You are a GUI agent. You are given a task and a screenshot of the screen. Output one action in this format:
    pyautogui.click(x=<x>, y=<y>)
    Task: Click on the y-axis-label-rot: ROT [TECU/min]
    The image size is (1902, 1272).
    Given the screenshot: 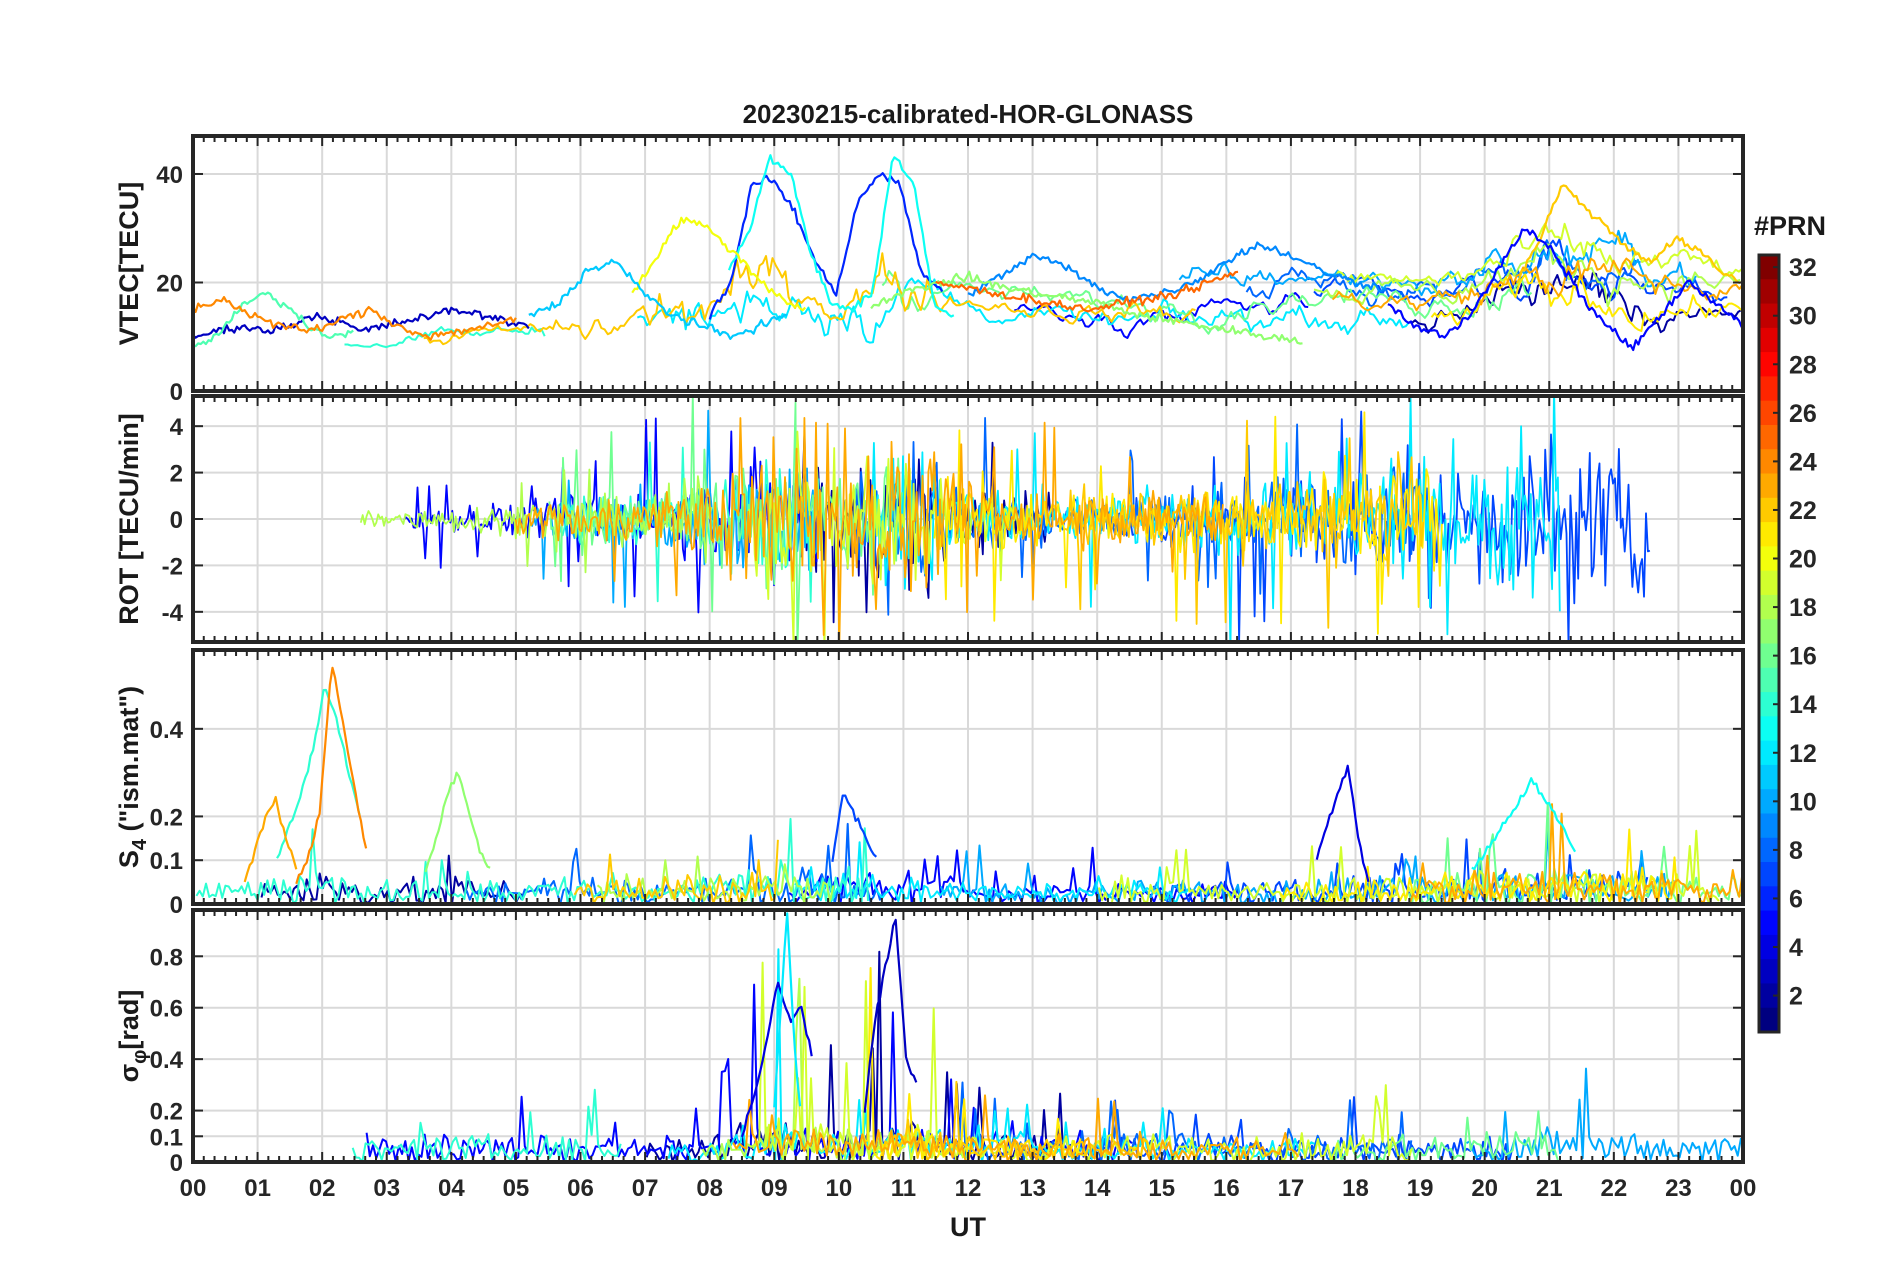 What is the action you would take?
    pyautogui.click(x=129, y=518)
    